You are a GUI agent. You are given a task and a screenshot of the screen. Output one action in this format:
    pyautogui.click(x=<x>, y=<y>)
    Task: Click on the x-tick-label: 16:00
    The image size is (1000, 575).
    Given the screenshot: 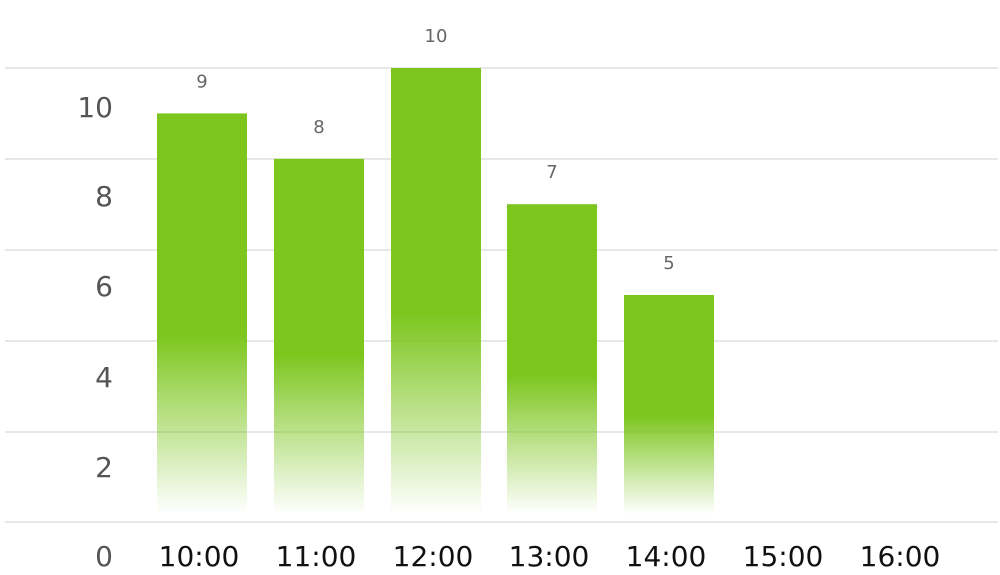 What is the action you would take?
    pyautogui.click(x=900, y=556)
    